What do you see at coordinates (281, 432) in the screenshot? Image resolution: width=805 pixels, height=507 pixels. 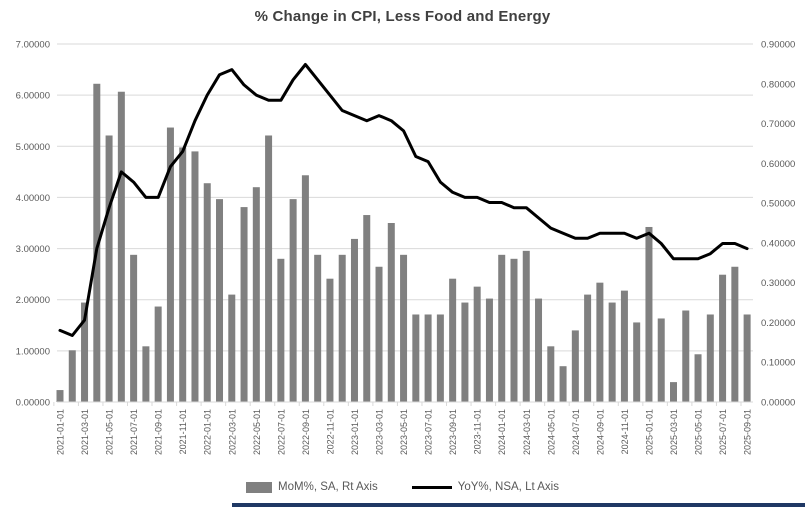 I see `x-axis-date-label: 2022-07-01` at bounding box center [281, 432].